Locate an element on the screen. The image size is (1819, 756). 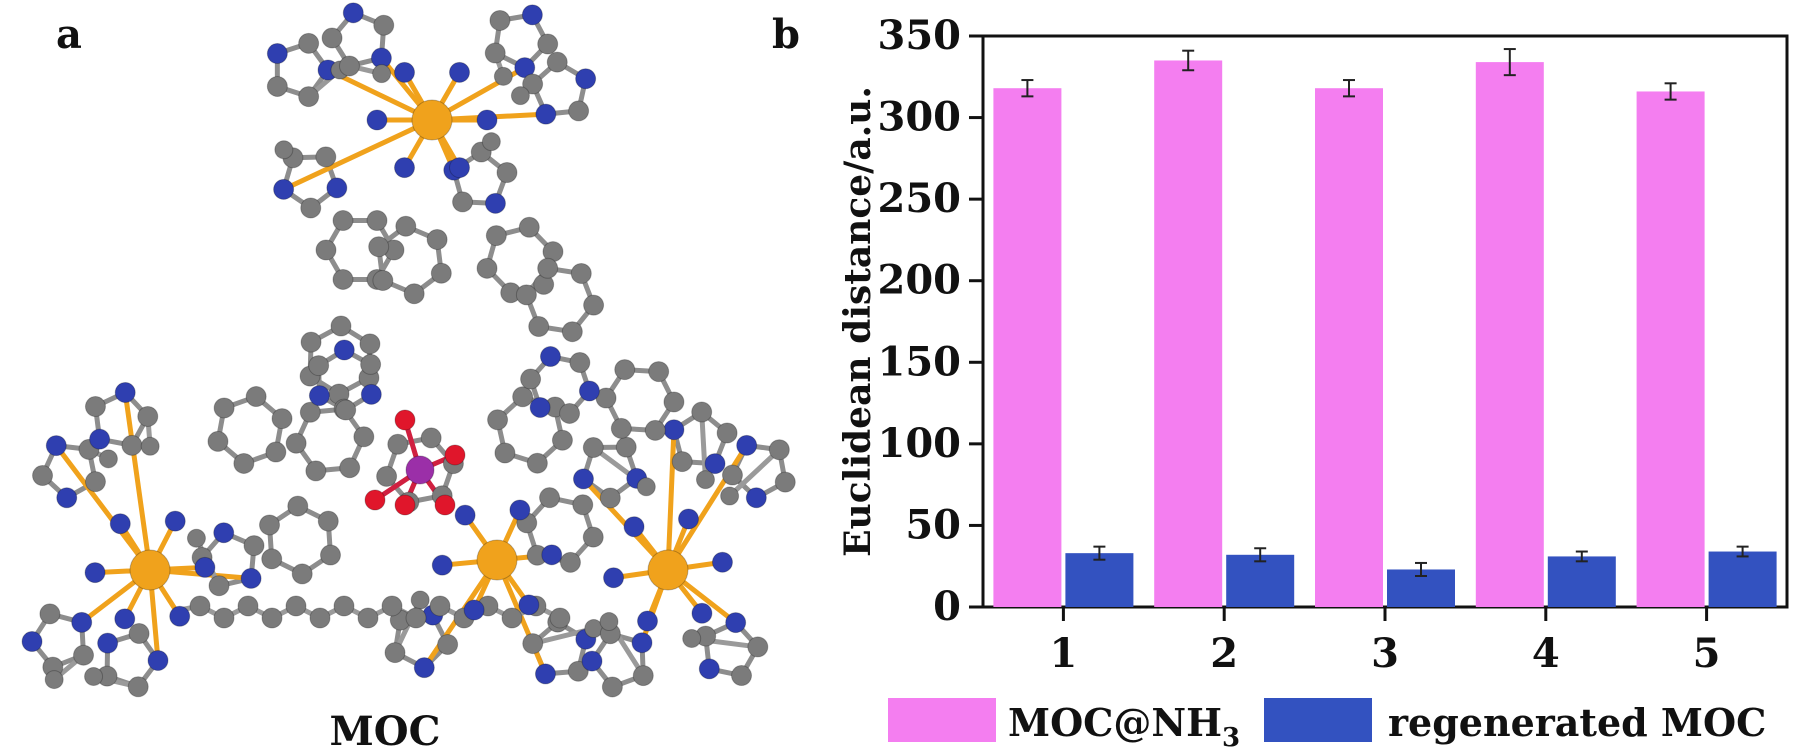
y-axis-title: Euclidean distance/a.u. is located at coordinates (858, 321).